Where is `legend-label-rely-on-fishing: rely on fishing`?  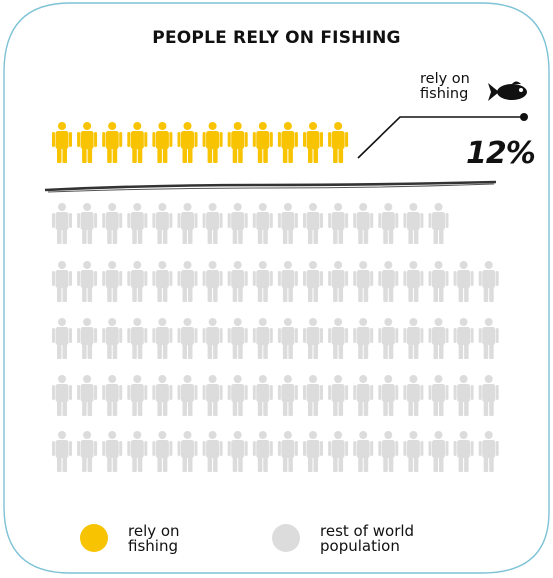
legend-label-rely-on-fishing: rely on fishing is located at coordinates (154, 539).